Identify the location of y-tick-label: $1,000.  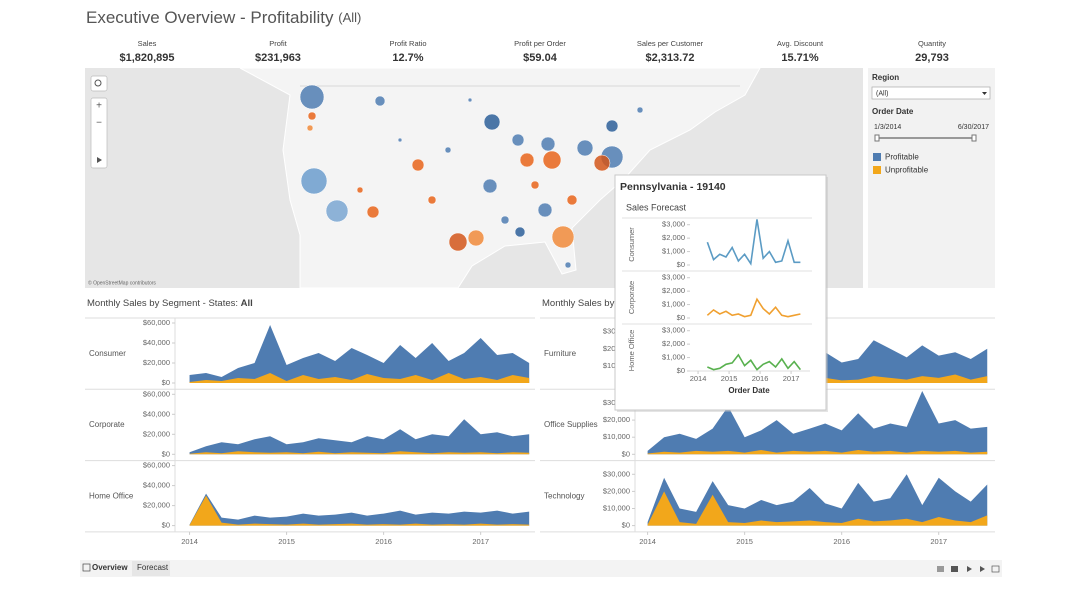
(673, 304).